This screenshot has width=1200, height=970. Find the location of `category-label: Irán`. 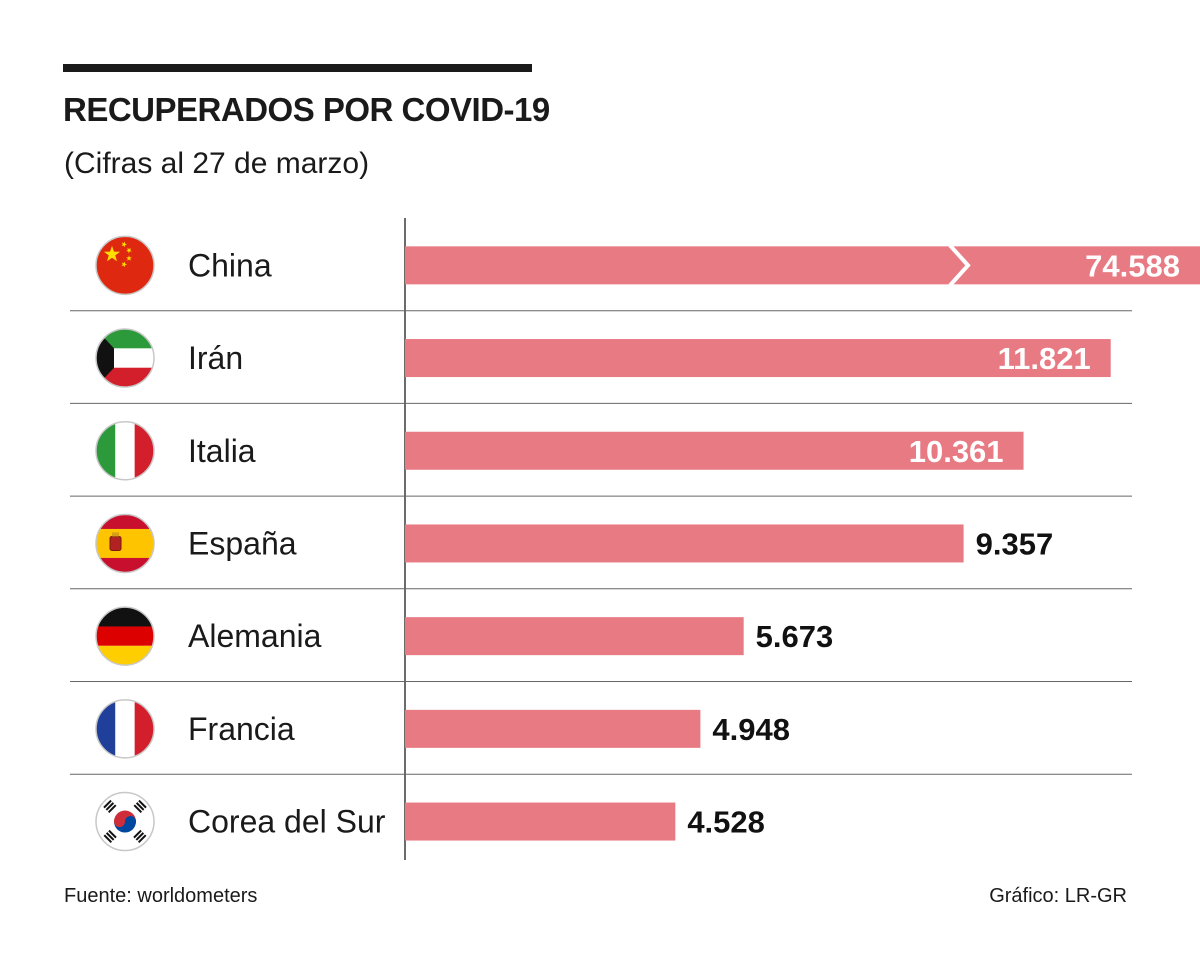

category-label: Irán is located at coordinates (215, 358).